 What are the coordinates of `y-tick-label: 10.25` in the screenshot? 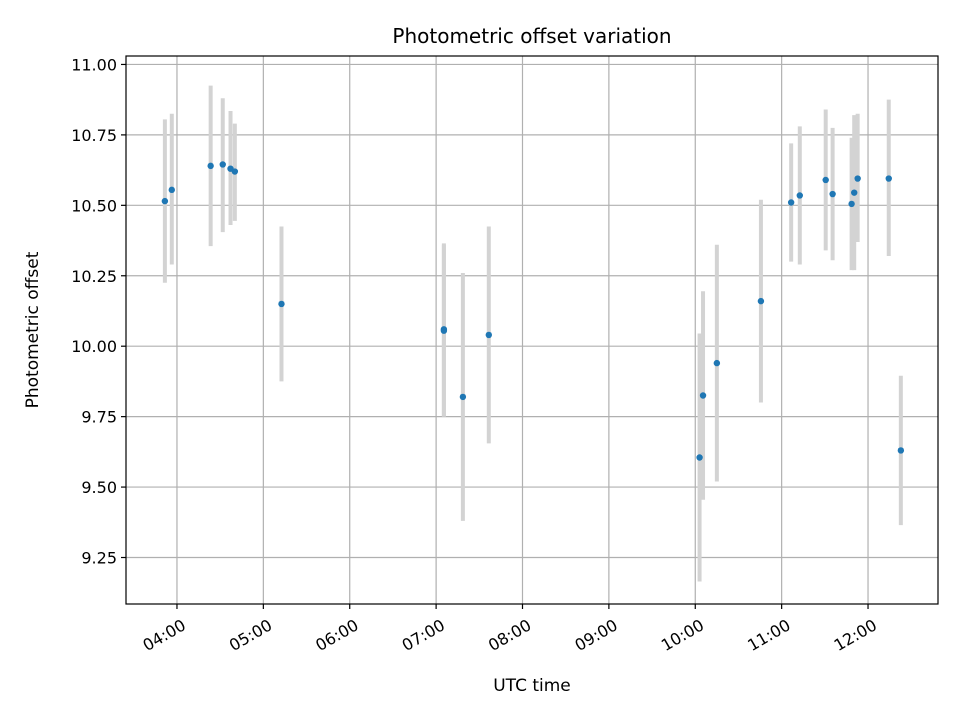 It's located at (94, 276).